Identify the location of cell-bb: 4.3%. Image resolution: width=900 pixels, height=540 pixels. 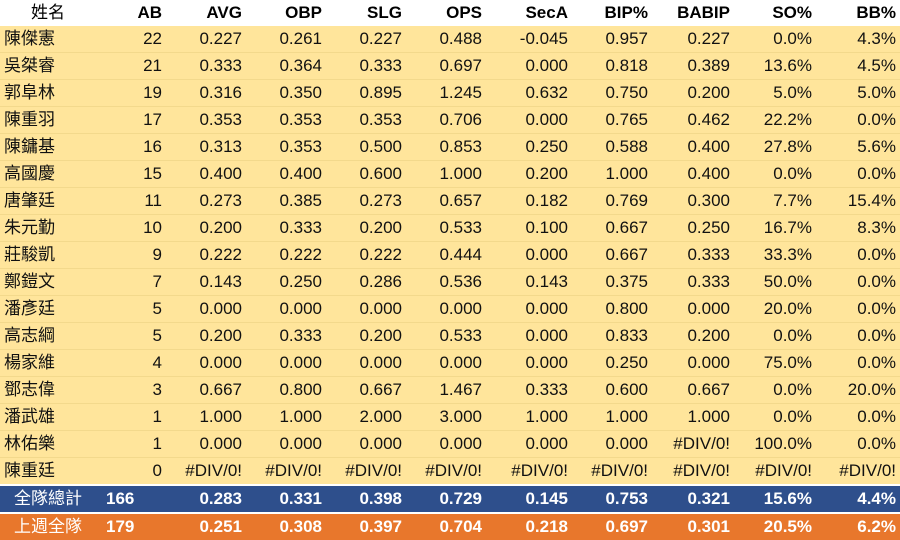
(858, 39).